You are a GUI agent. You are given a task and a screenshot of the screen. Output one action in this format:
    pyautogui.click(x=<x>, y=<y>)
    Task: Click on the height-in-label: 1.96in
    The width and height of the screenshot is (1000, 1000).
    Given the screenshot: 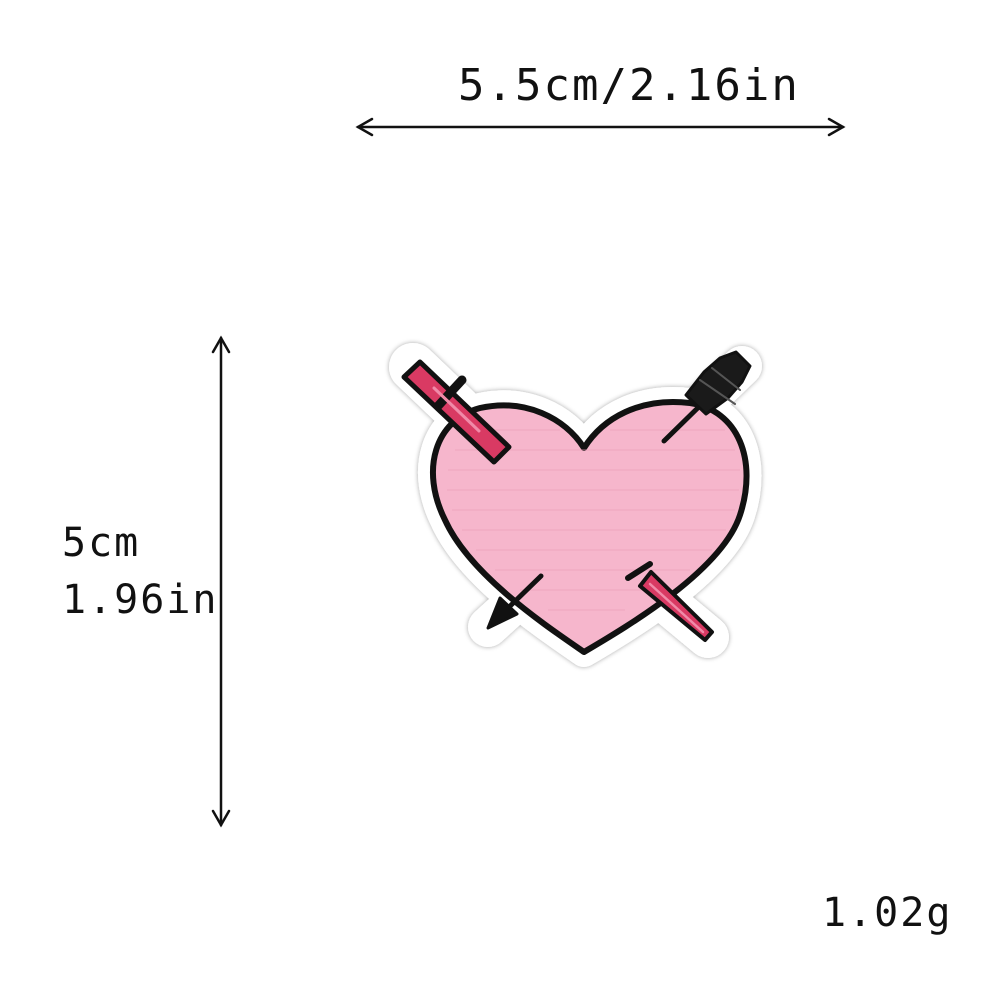 What is the action you would take?
    pyautogui.click(x=140, y=600)
    